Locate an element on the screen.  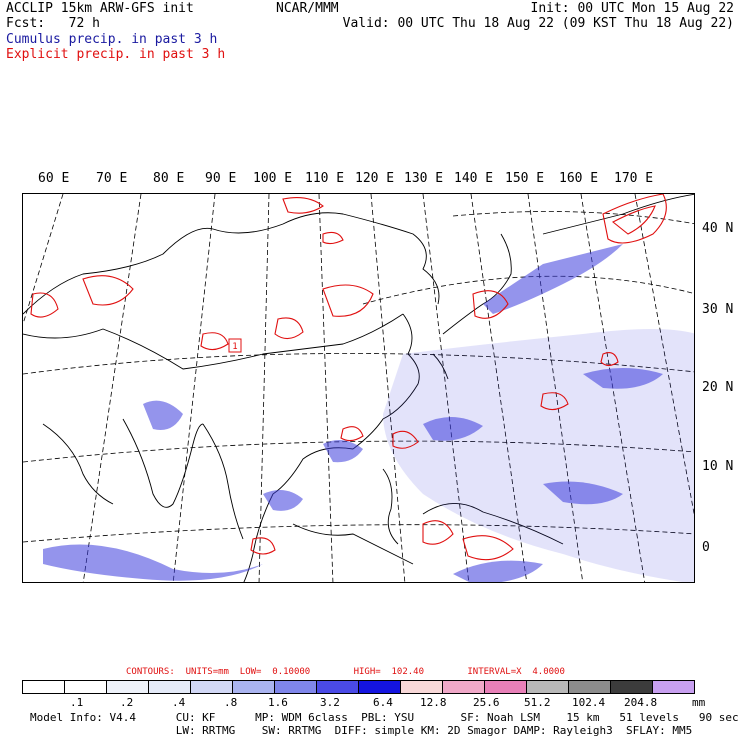
color-bar is located at coordinates (358, 687).